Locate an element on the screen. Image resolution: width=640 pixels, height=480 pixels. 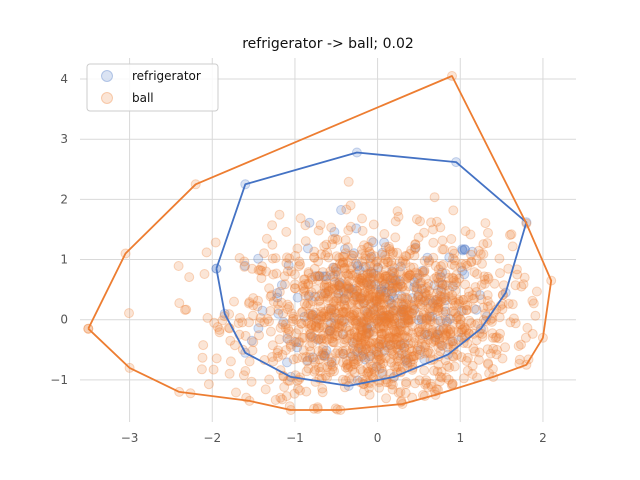
x-tick-label: −3 is located at coordinates (130, 438).